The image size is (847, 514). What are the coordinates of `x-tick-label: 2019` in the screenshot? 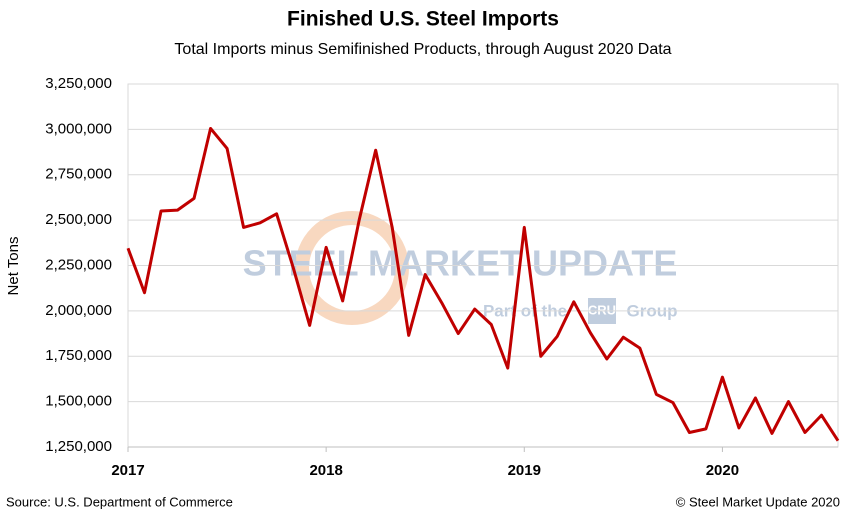 It's located at (524, 470).